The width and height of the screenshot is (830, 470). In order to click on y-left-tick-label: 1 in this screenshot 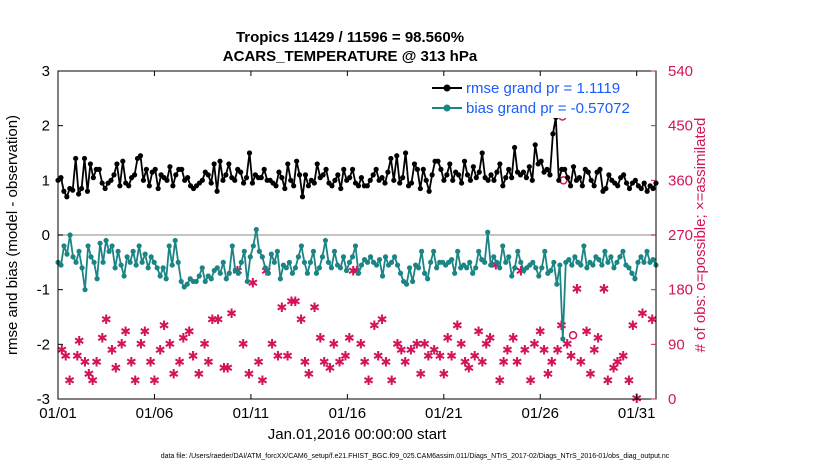, I will do `click(46, 180)`.